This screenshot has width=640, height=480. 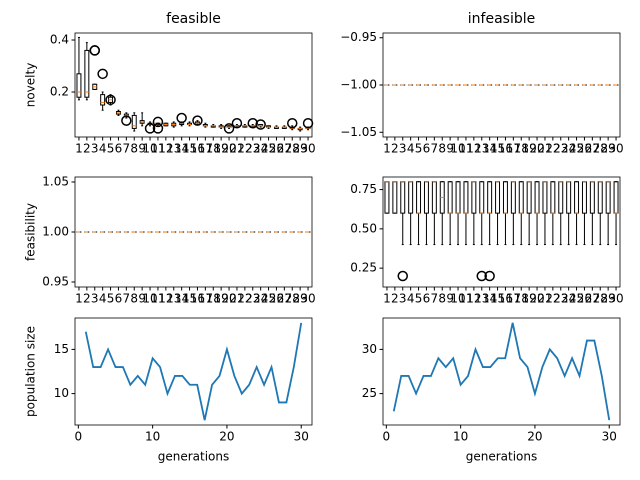 I want to click on y-tick-label: −0.95, so click(x=358, y=37).